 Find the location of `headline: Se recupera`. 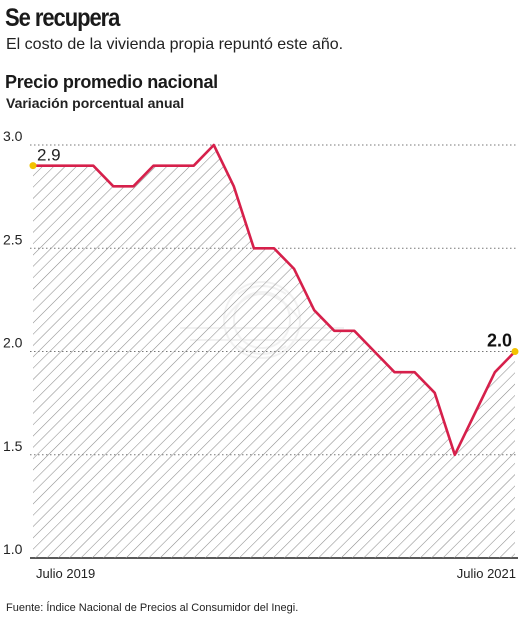

headline: Se recupera is located at coordinates (62, 18).